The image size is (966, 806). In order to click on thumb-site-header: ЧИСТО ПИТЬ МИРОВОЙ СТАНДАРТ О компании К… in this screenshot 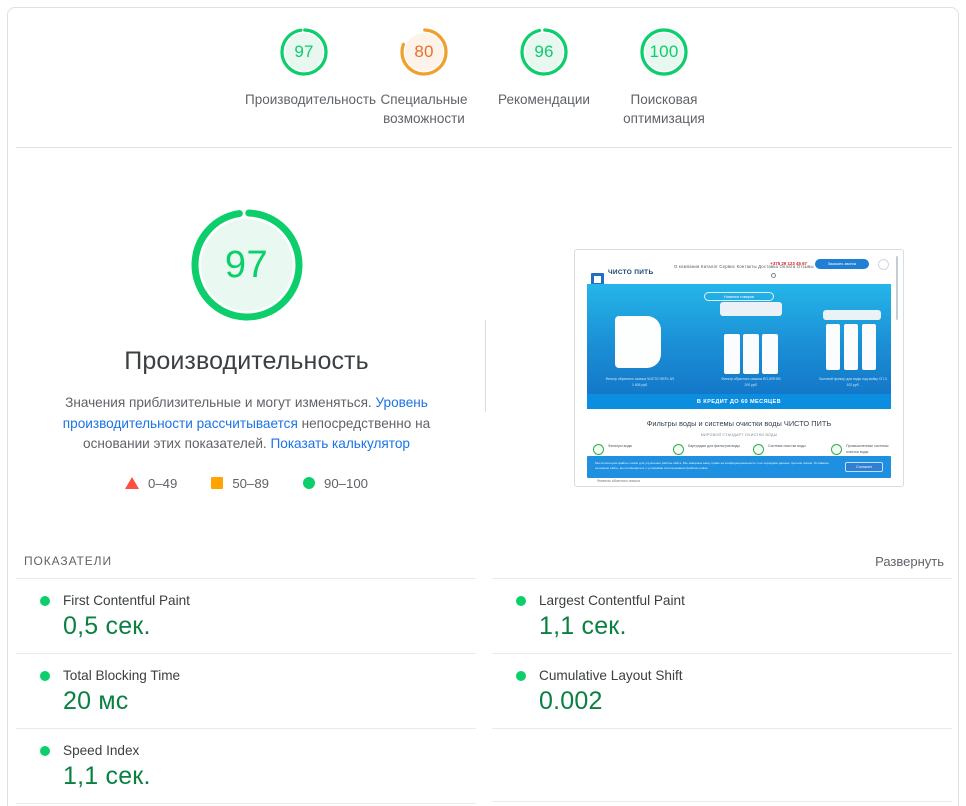, I will do `click(739, 273)`.